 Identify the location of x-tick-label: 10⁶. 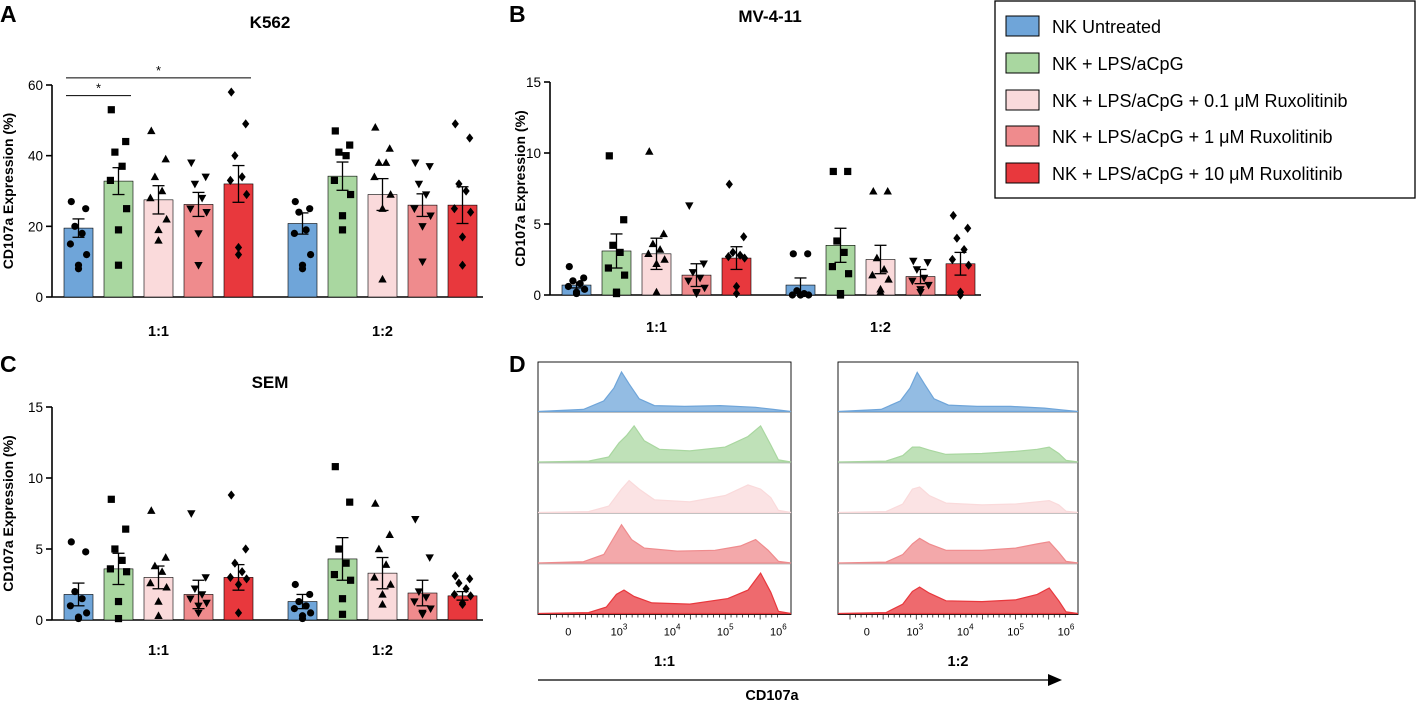
(778, 631).